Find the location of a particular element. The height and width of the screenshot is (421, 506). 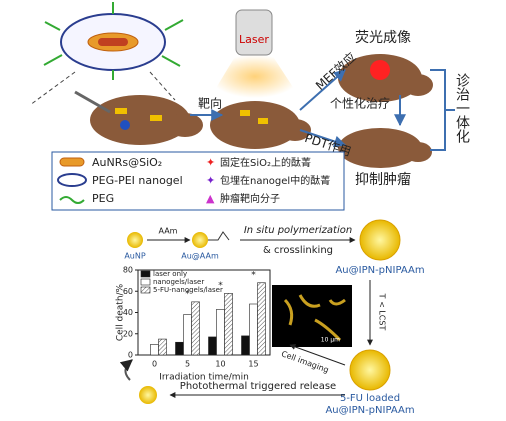

x-tick-label: 10 is located at coordinates (220, 364).